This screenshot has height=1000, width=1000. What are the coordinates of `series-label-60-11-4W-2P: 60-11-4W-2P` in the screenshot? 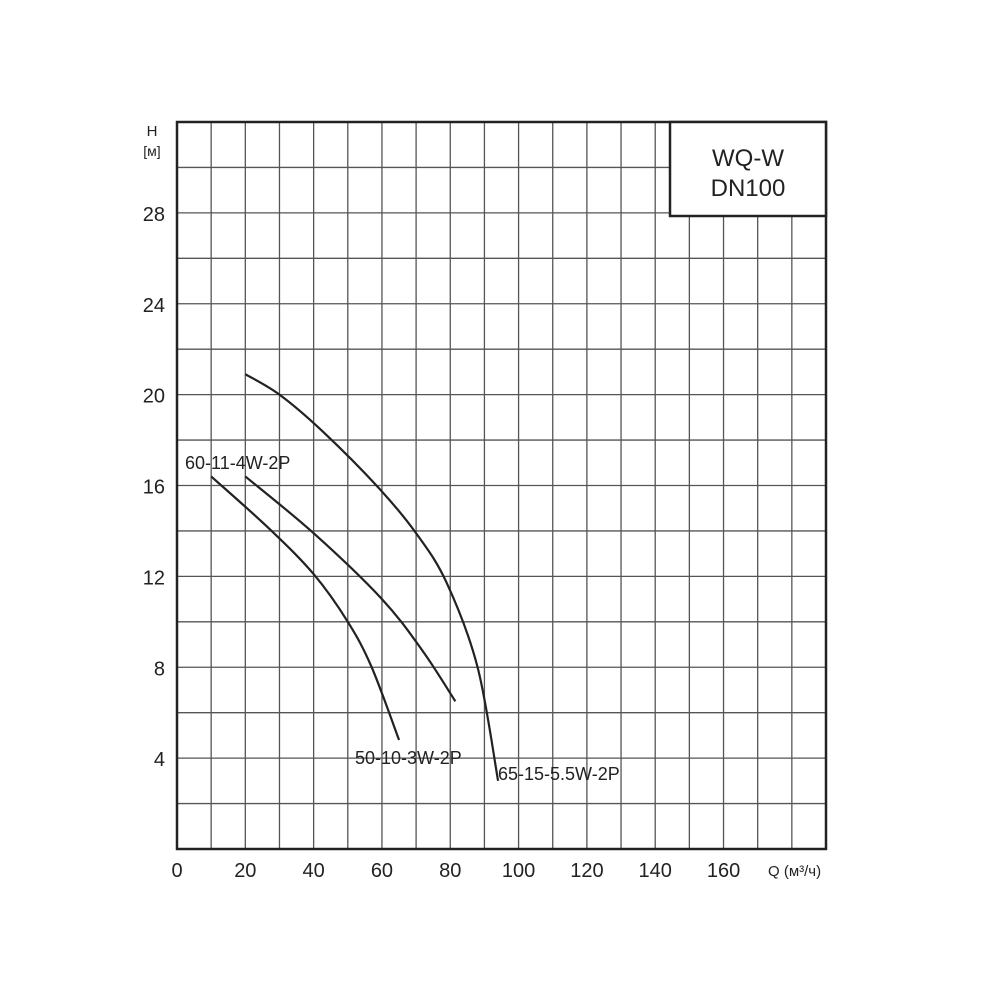 It's located at (237, 463).